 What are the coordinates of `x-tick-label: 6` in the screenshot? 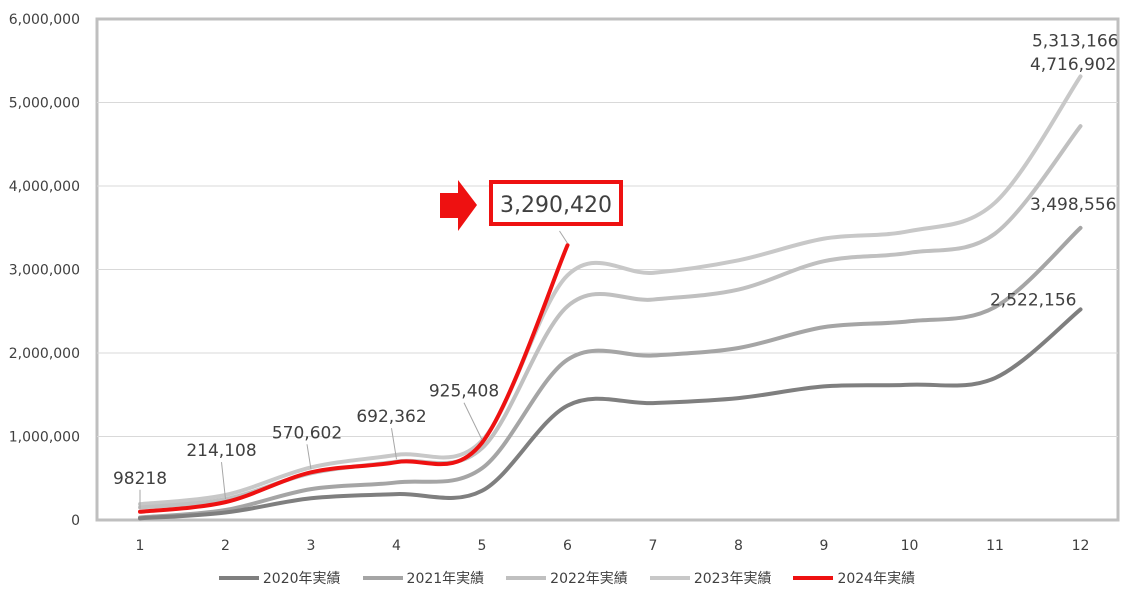 It's located at (567, 546).